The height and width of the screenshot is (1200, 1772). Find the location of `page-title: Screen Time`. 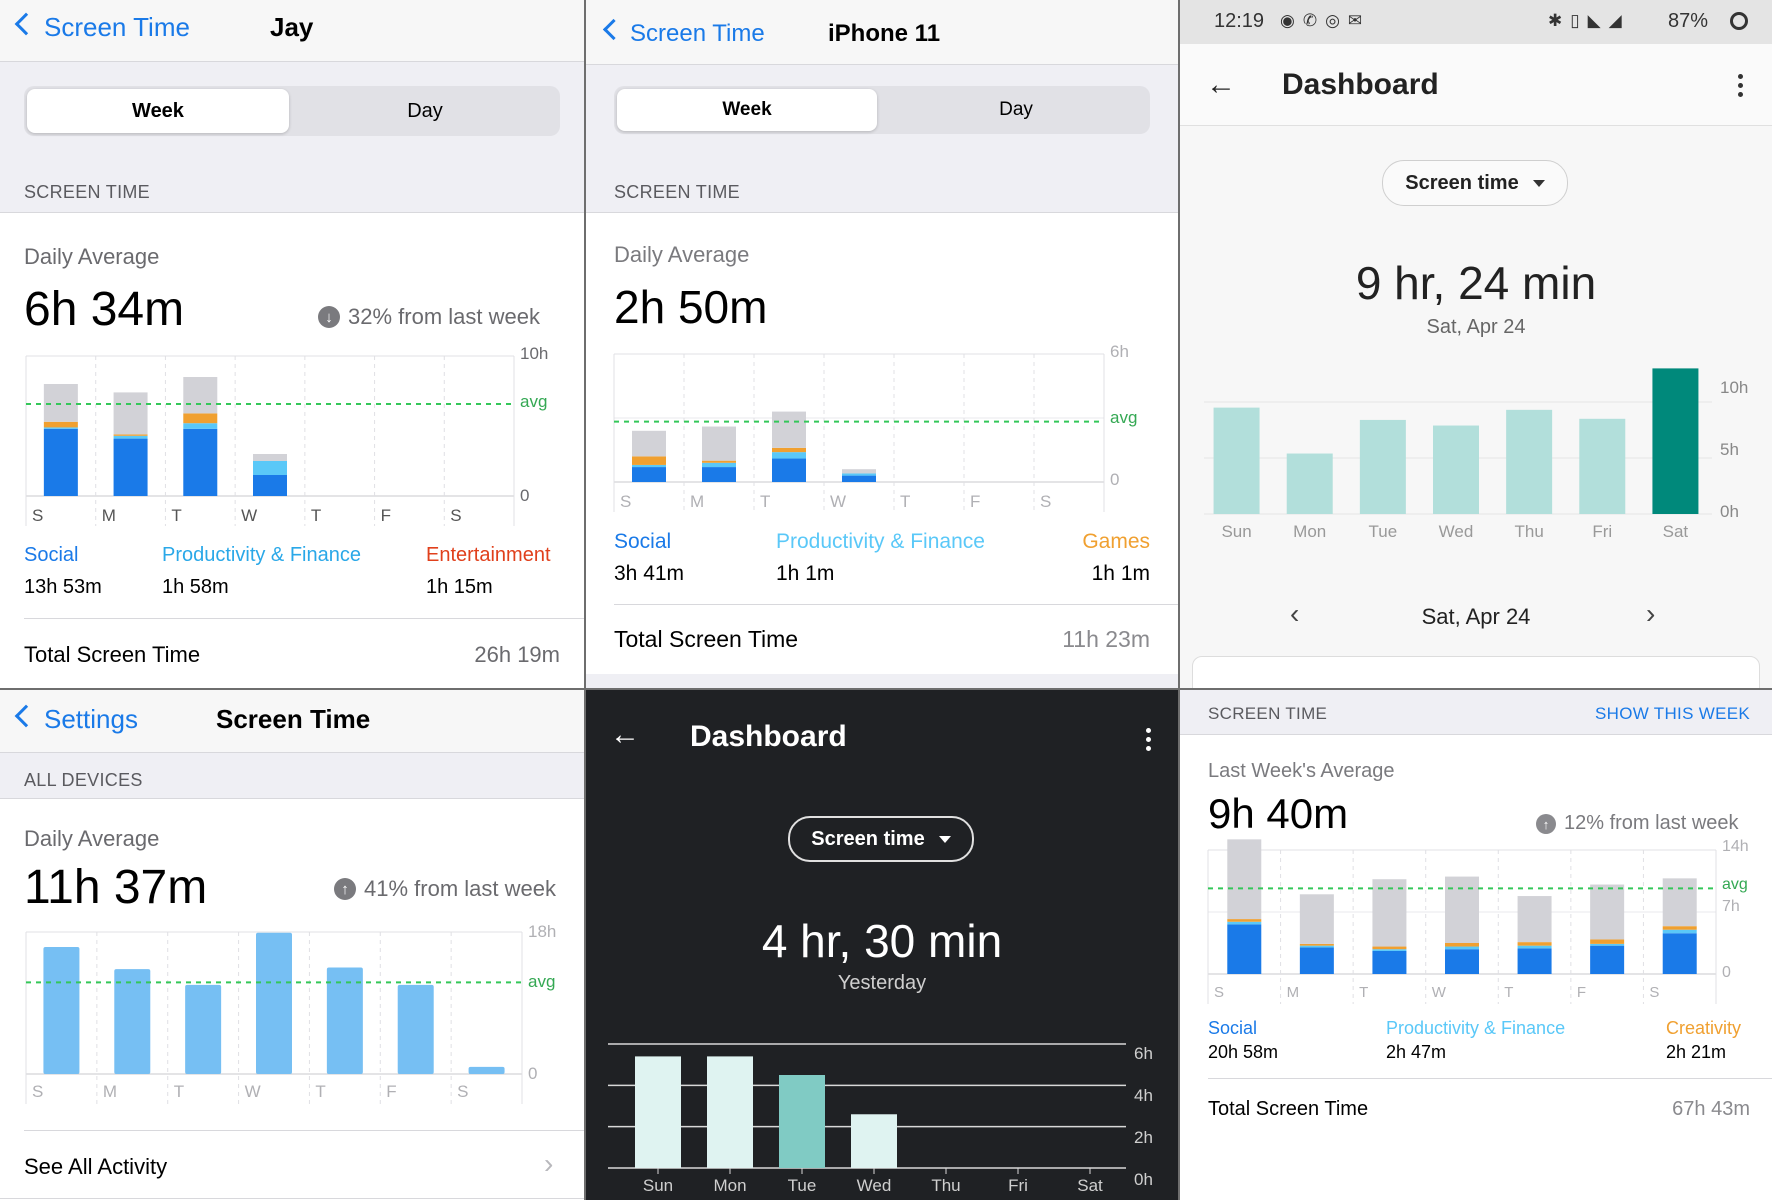

page-title: Screen Time is located at coordinates (293, 719).